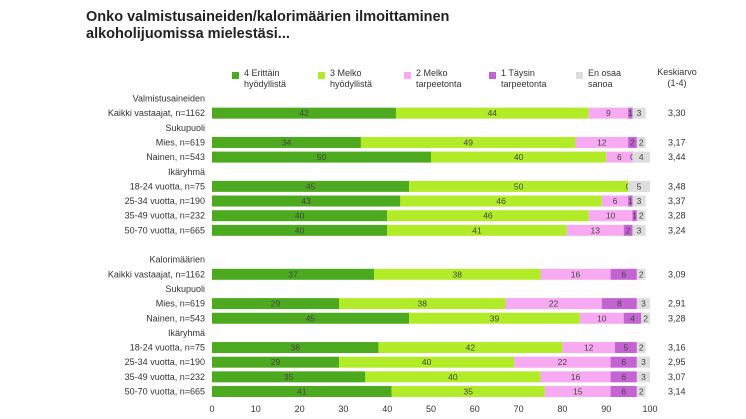  I want to click on data-label: 8, so click(619, 304).